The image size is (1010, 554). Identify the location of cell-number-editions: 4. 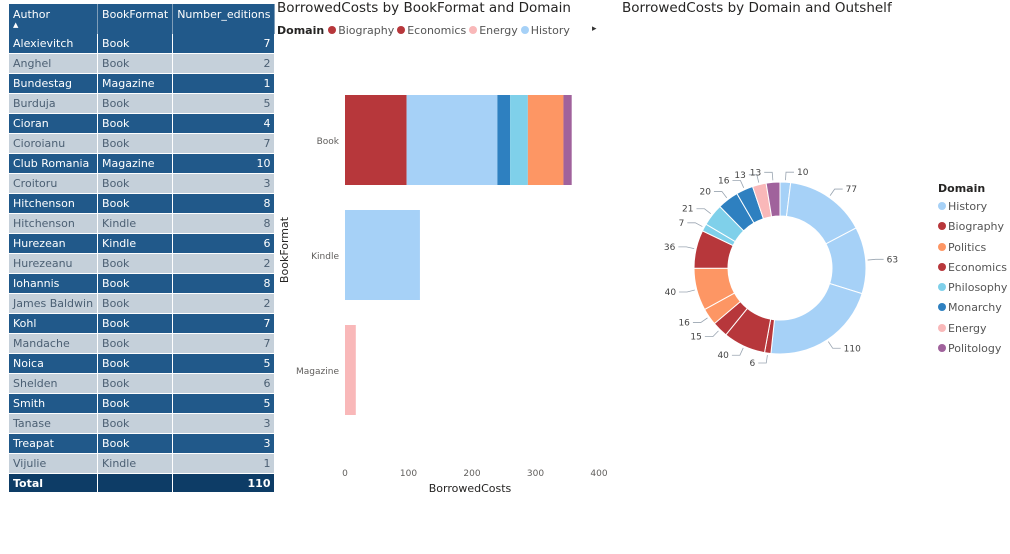
(224, 123).